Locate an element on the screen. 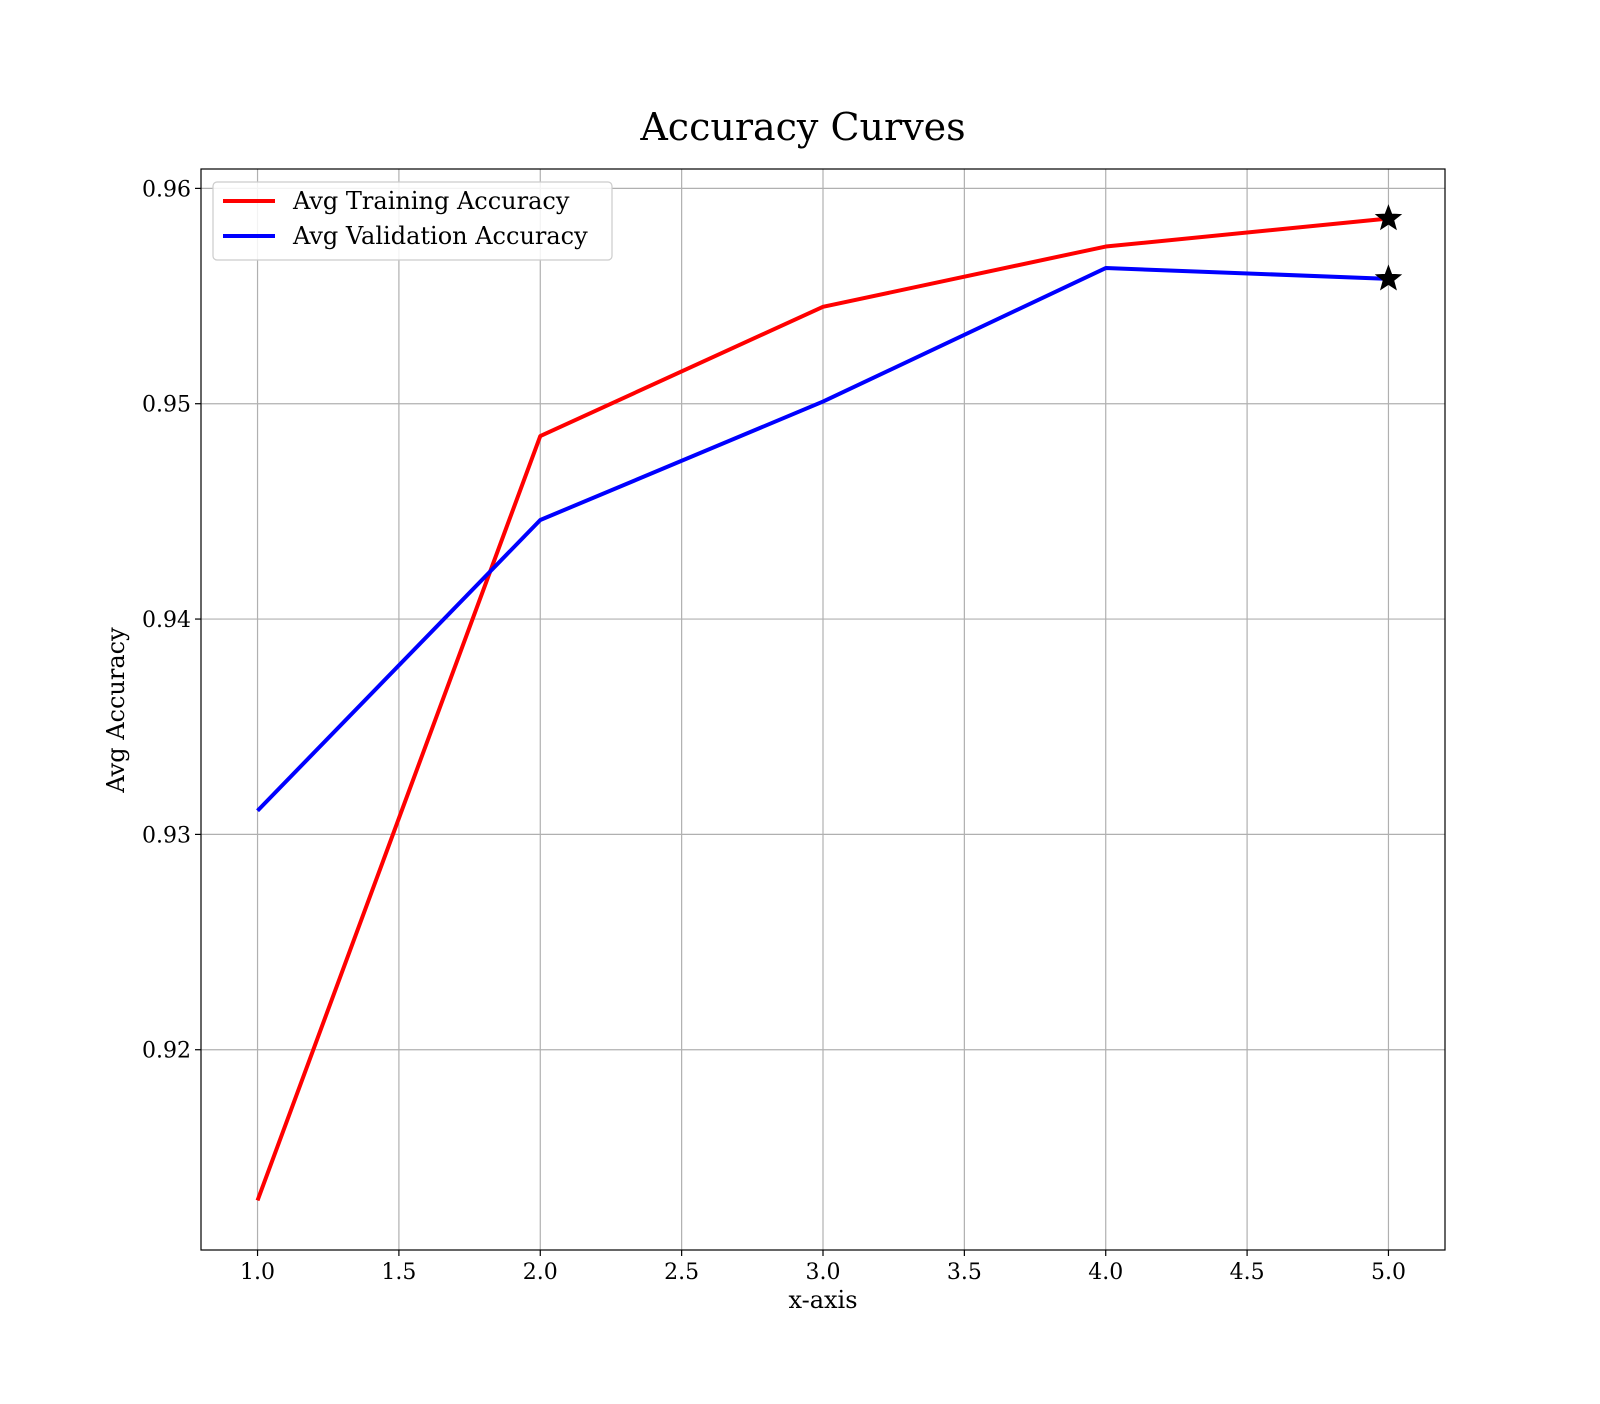 Image resolution: width=1600 pixels, height=1404 pixels. x-axis-label: x-axis is located at coordinates (822, 1300).